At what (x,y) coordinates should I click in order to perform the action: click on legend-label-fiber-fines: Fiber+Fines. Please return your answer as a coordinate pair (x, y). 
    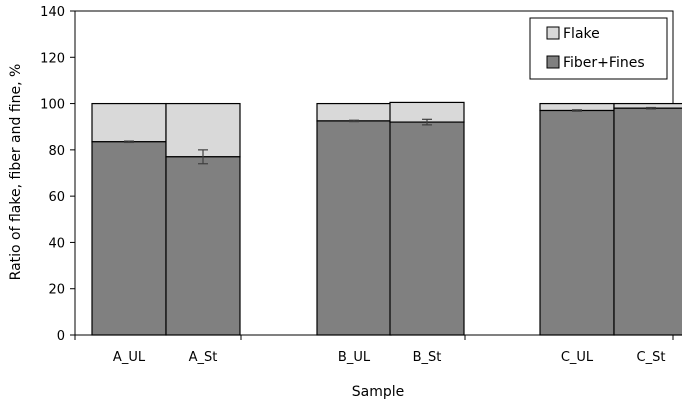
    Looking at the image, I should click on (604, 63).